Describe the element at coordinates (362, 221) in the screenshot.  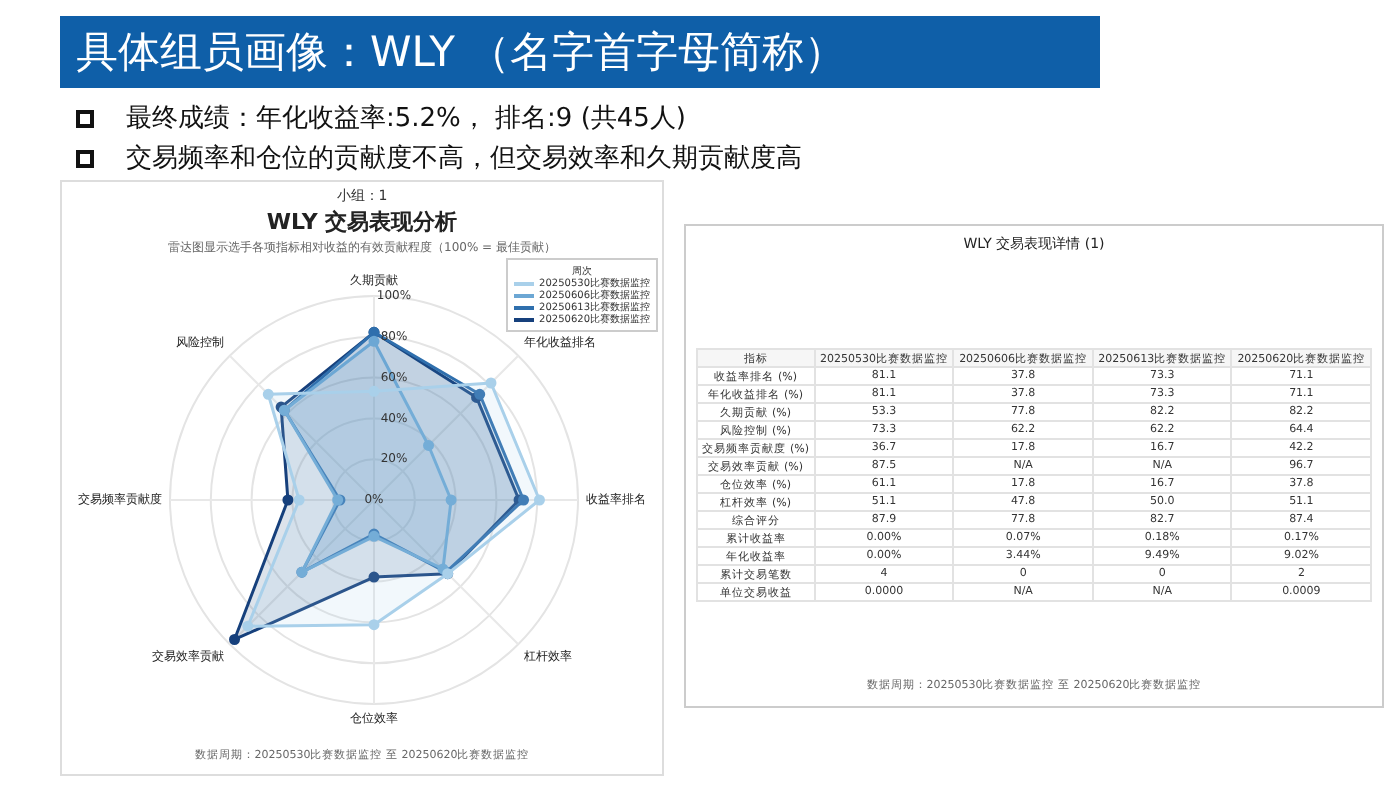
I see `chart-title: WLY 交易表现分析` at that location.